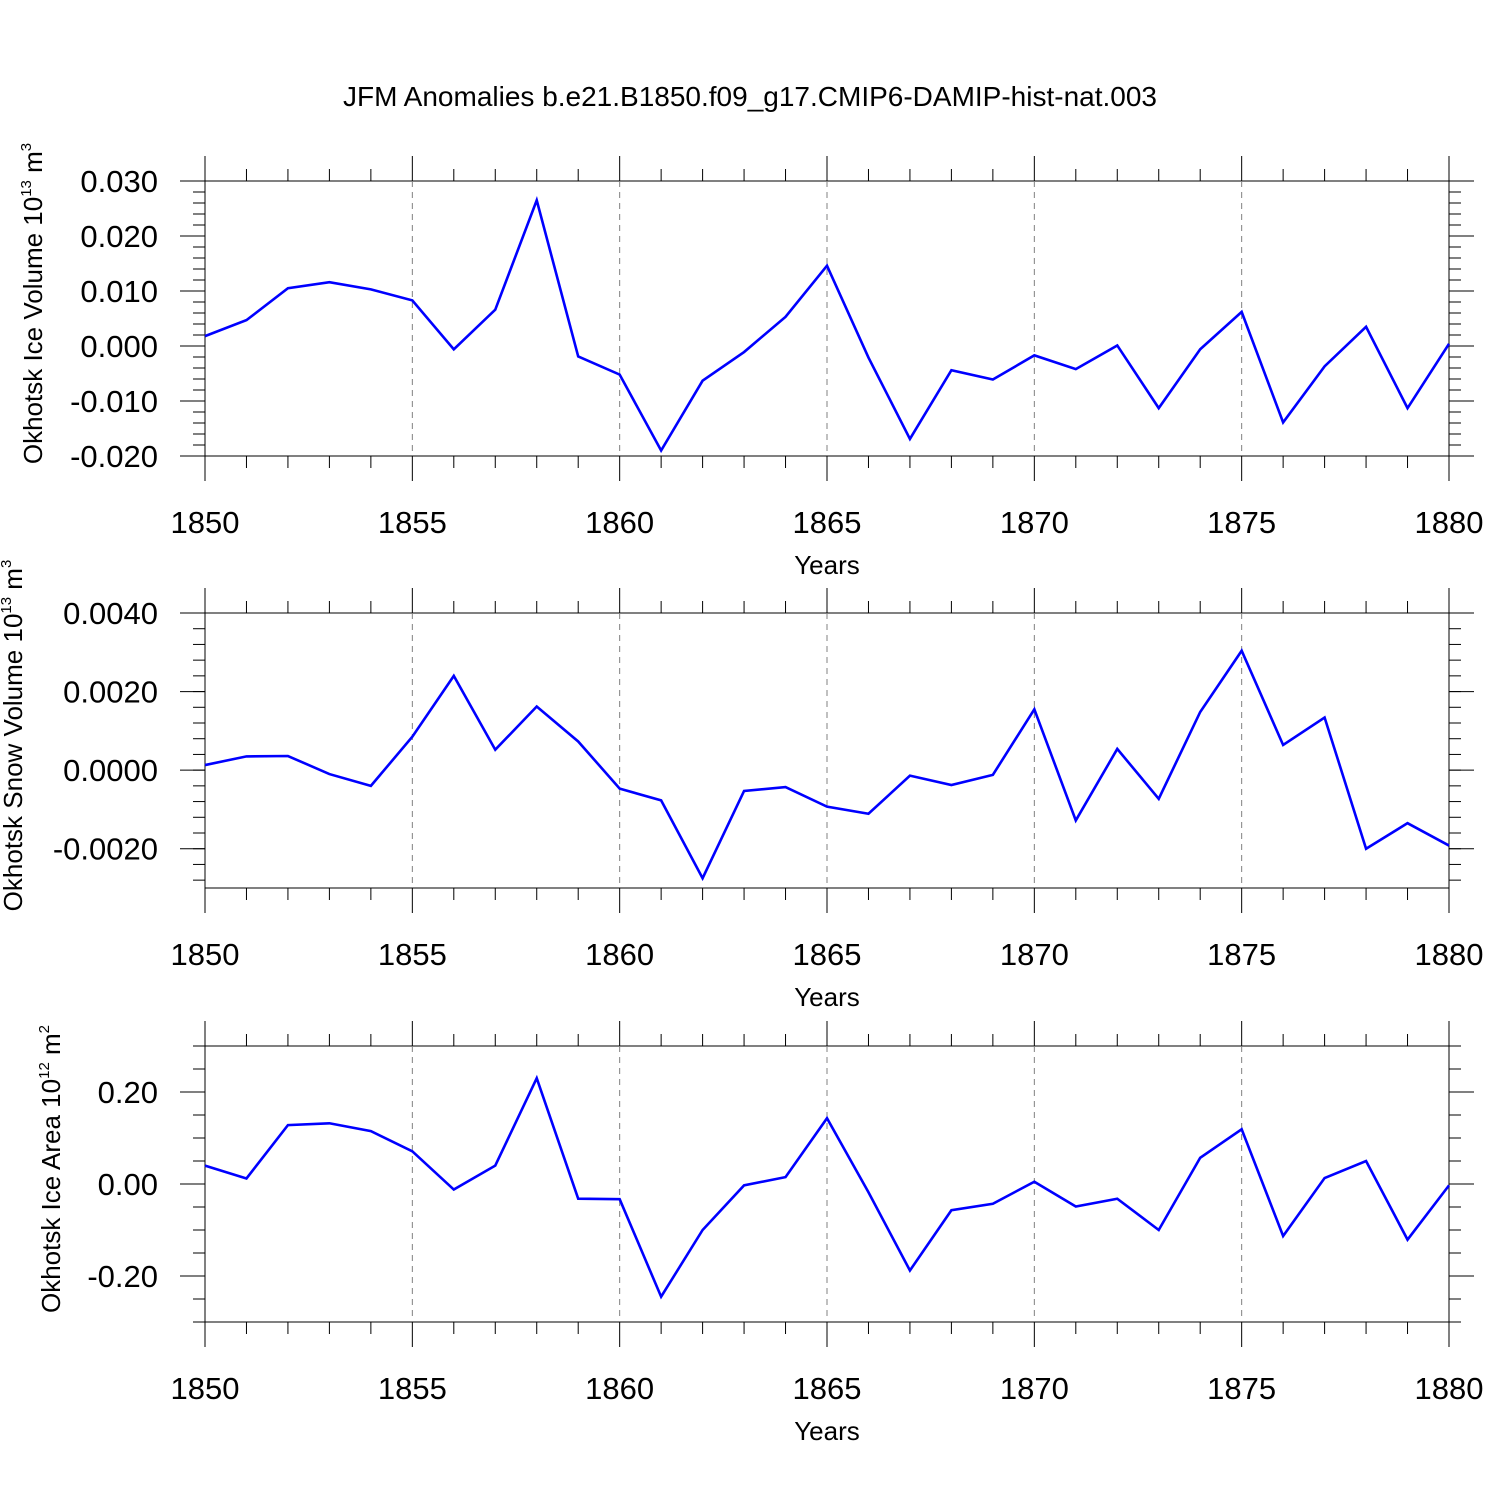 The height and width of the screenshot is (1500, 1500). I want to click on y-tick-label: 0.0020, so click(110, 692).